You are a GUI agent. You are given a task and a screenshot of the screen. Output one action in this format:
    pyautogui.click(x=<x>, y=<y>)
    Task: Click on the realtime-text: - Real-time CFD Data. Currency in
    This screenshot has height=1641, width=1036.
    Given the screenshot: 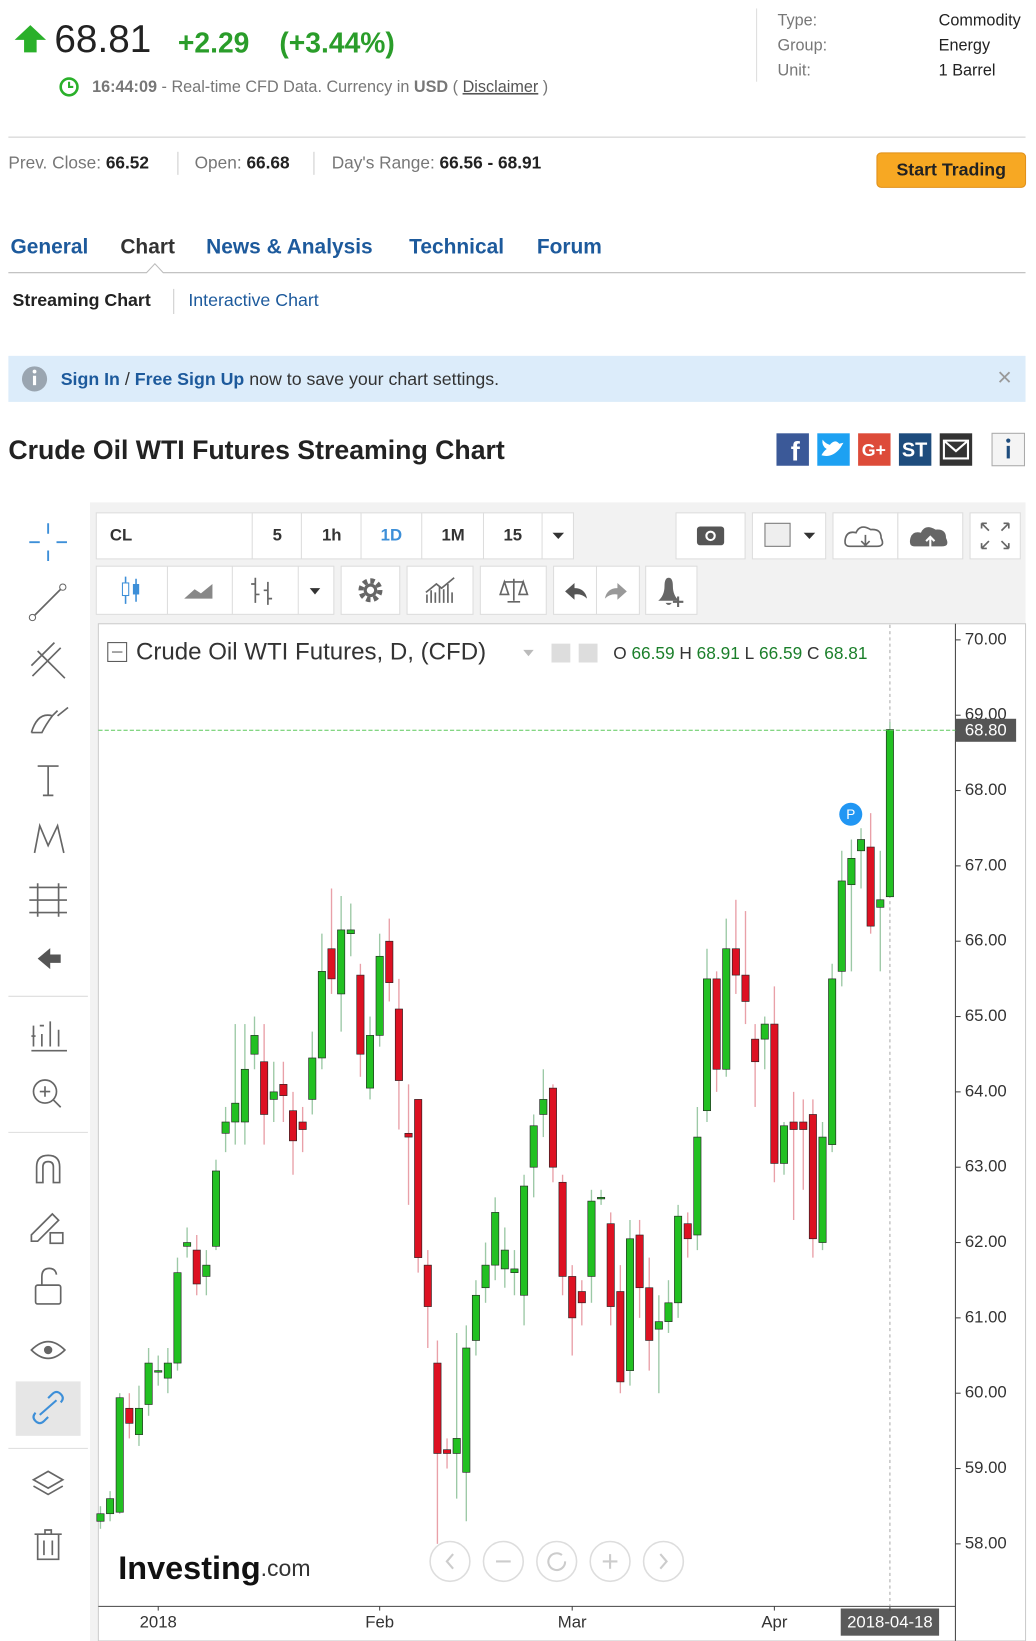 What is the action you would take?
    pyautogui.click(x=286, y=87)
    